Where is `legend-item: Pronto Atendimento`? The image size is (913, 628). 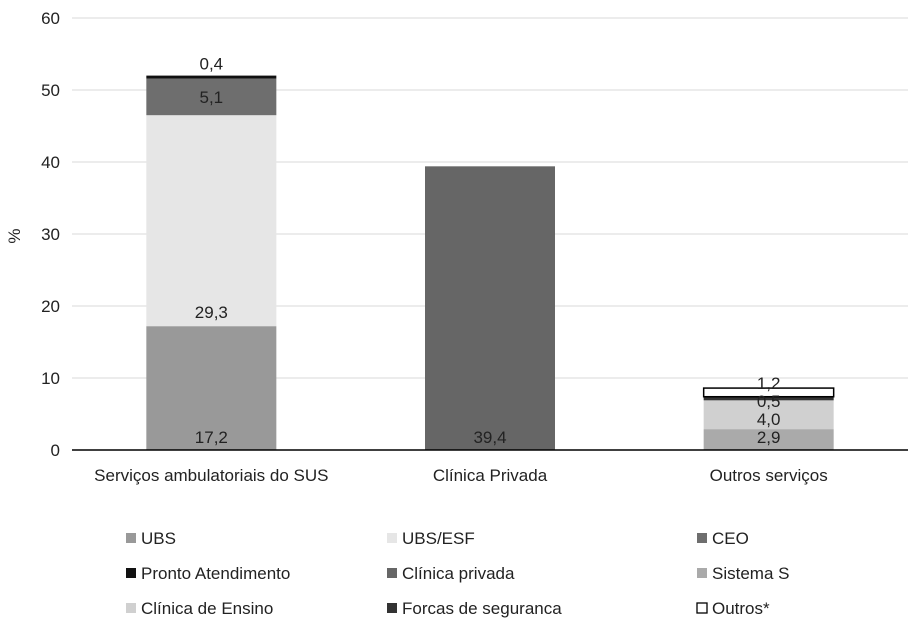
legend-item: Pronto Atendimento is located at coordinates (208, 573).